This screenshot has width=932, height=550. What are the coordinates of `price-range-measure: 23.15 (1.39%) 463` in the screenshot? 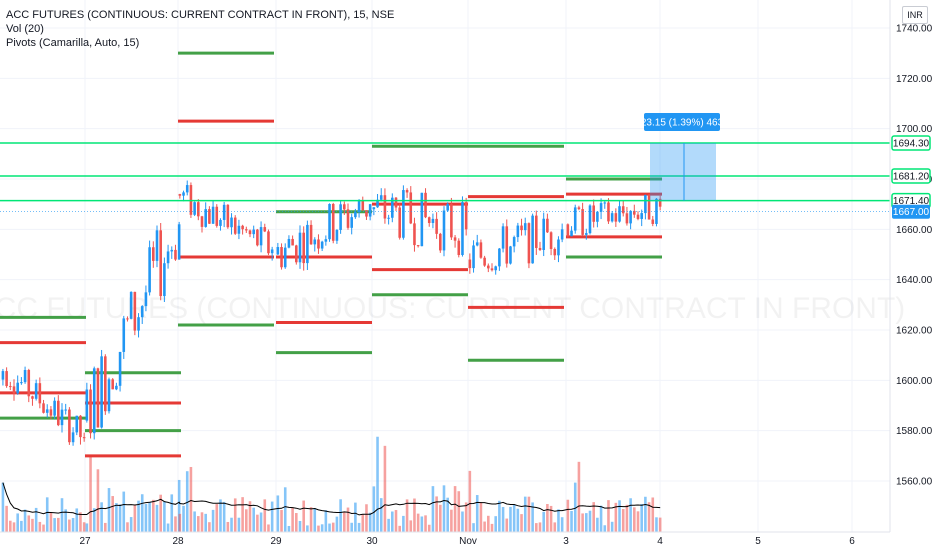 It's located at (682, 157).